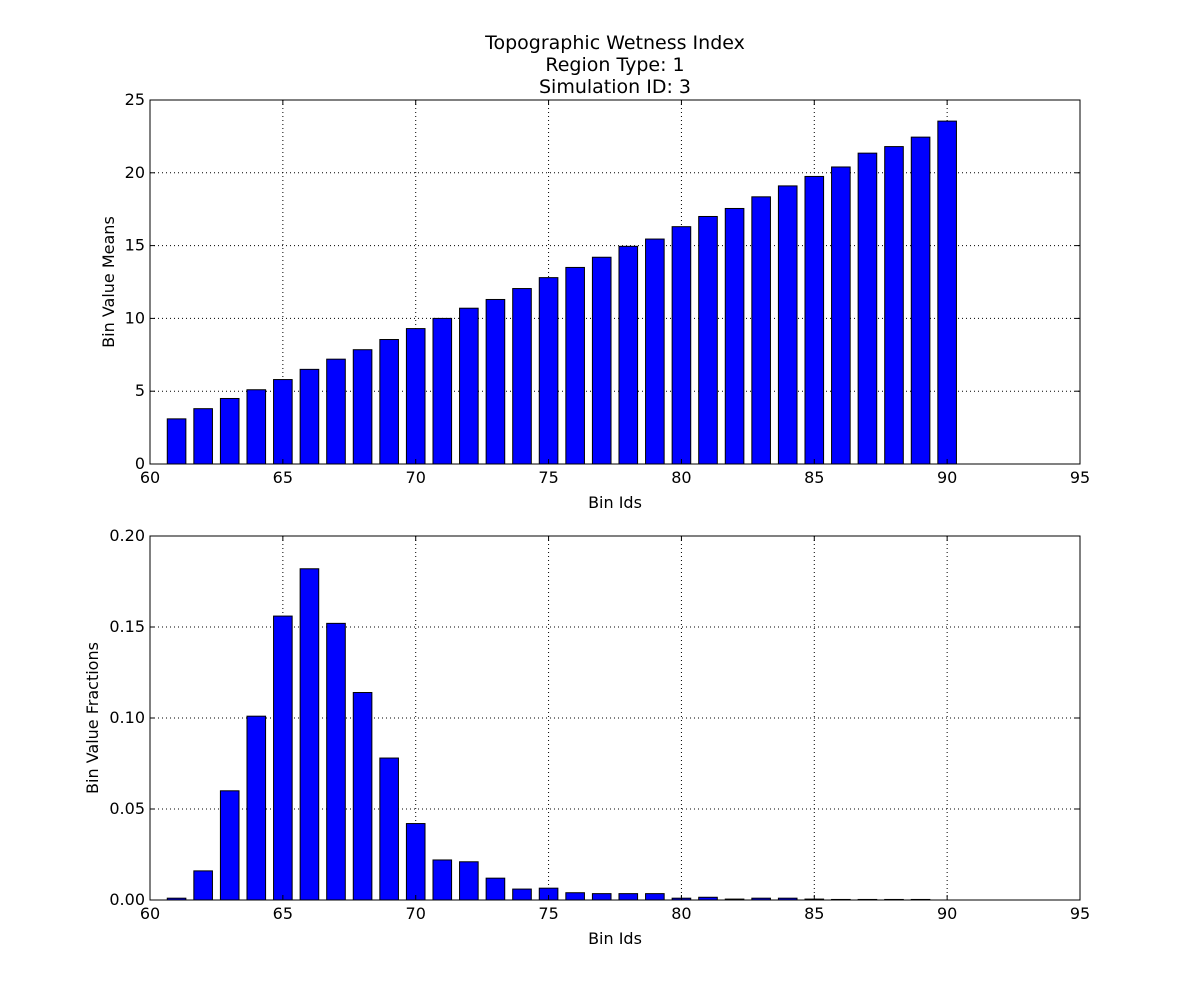  I want to click on fractions-x-tick-label-6: 90, so click(947, 913).